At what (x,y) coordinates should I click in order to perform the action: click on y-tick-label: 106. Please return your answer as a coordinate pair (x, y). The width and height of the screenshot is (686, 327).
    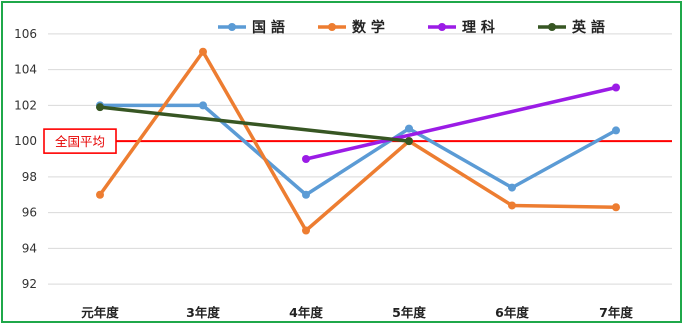
    Looking at the image, I should click on (25, 34).